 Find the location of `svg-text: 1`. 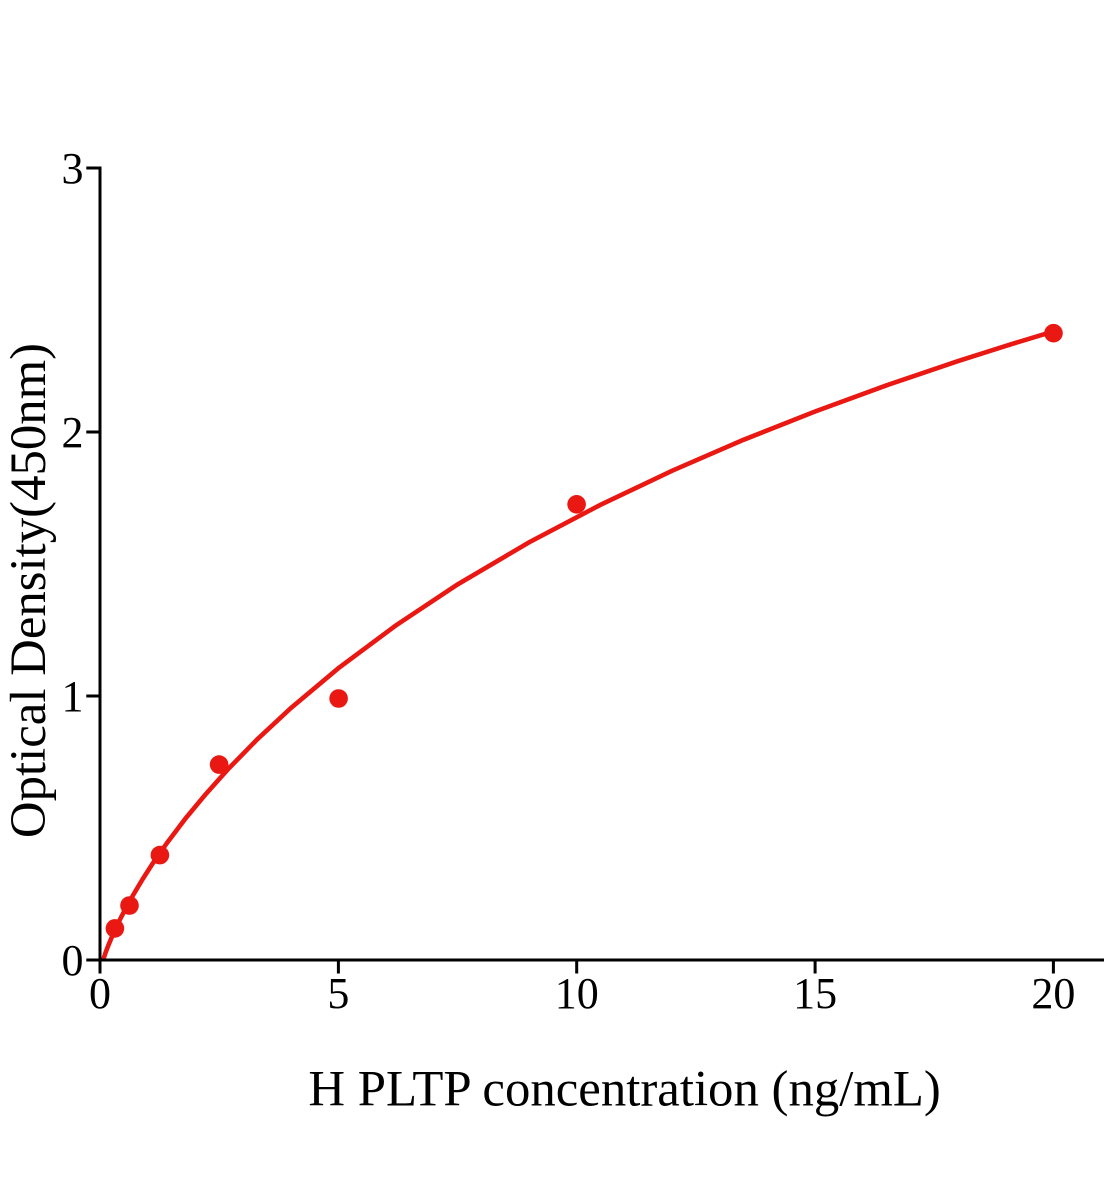

svg-text: 1 is located at coordinates (73, 696).